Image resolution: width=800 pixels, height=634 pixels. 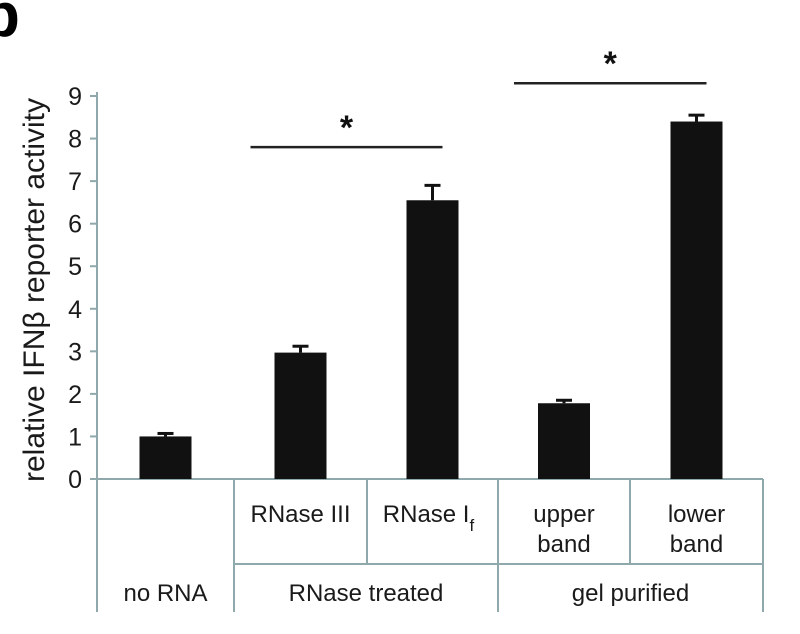 I want to click on y-tick-label: 1, so click(x=75, y=437).